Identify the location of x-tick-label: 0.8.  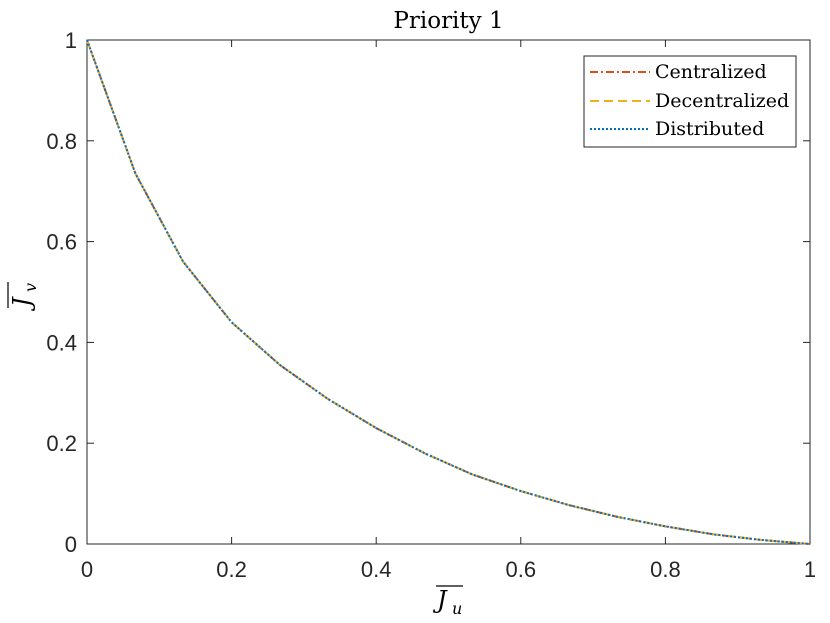
(665, 569).